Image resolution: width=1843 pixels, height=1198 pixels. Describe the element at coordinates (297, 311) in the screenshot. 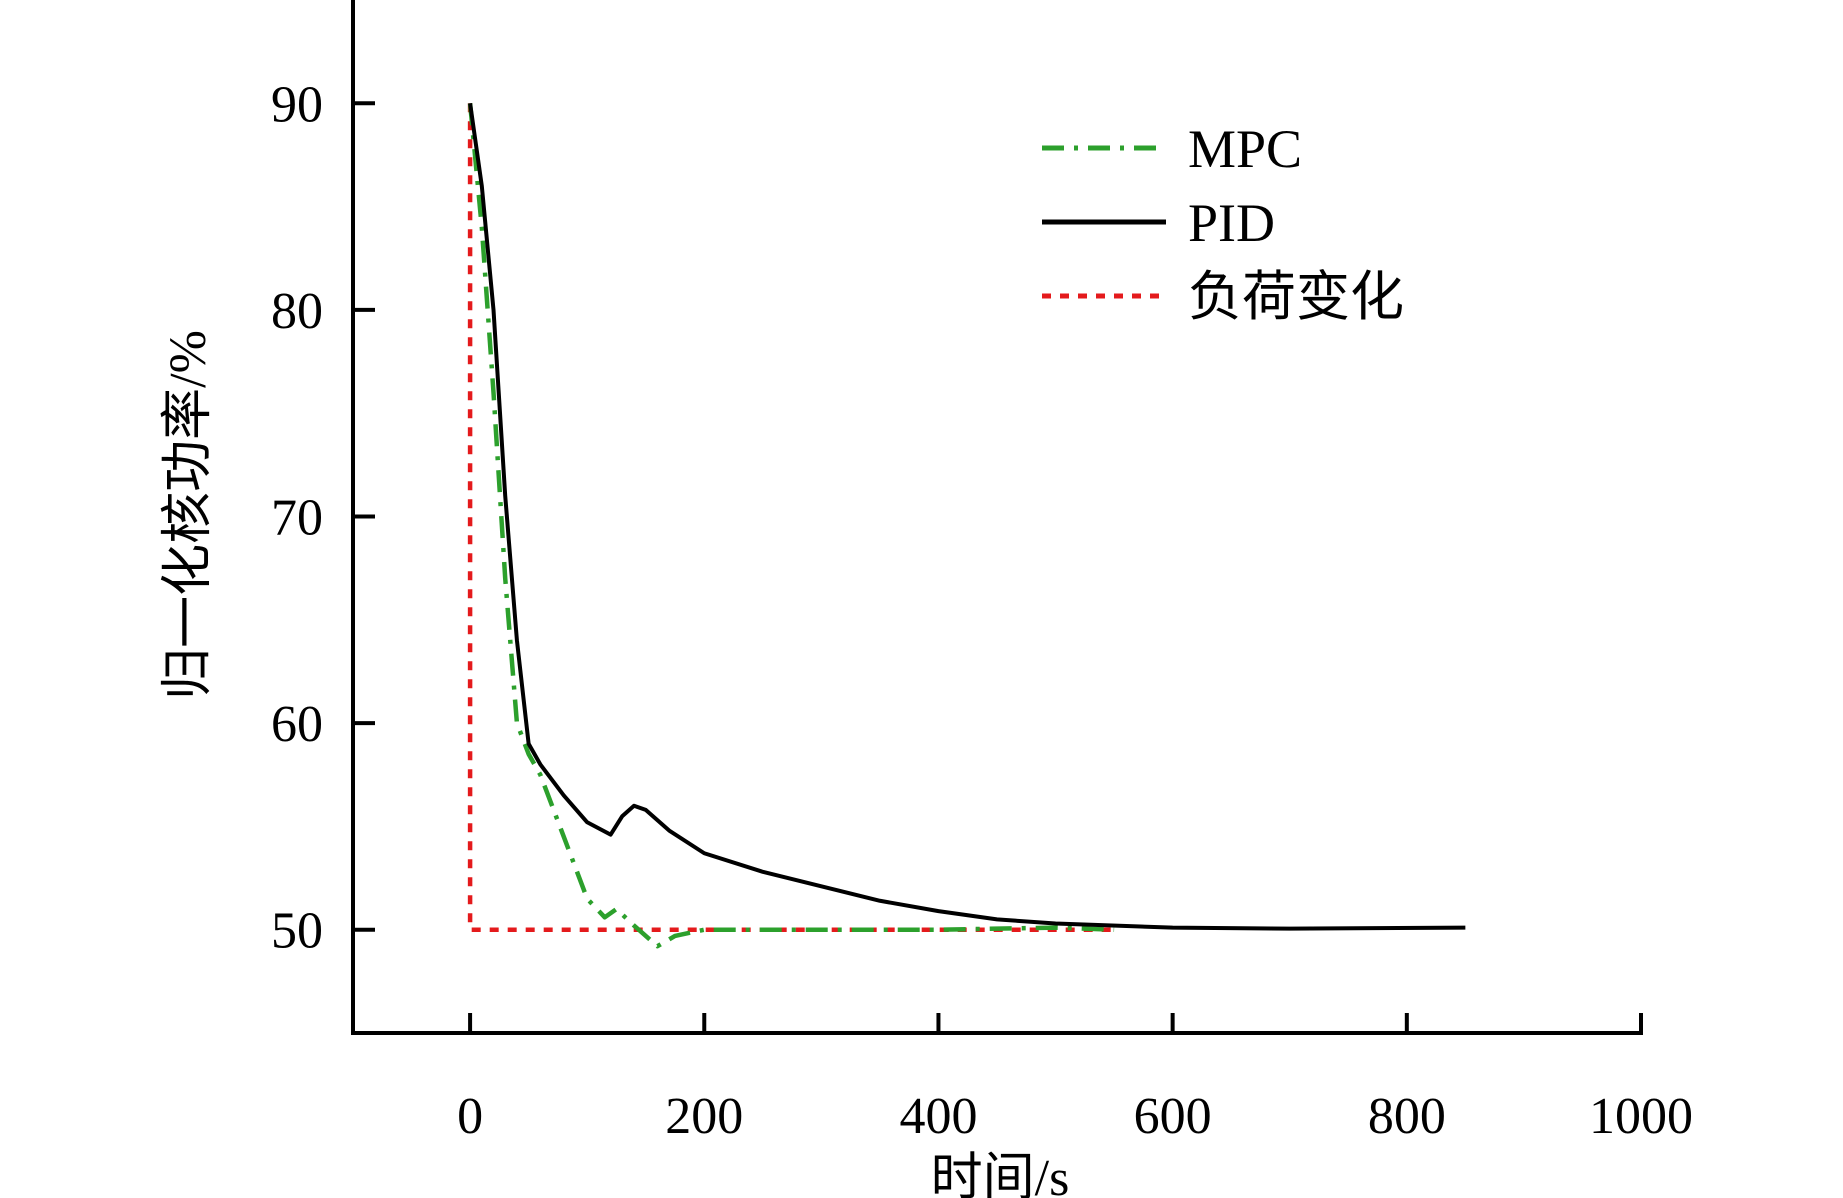

I see `y-tick-label: 80` at that location.